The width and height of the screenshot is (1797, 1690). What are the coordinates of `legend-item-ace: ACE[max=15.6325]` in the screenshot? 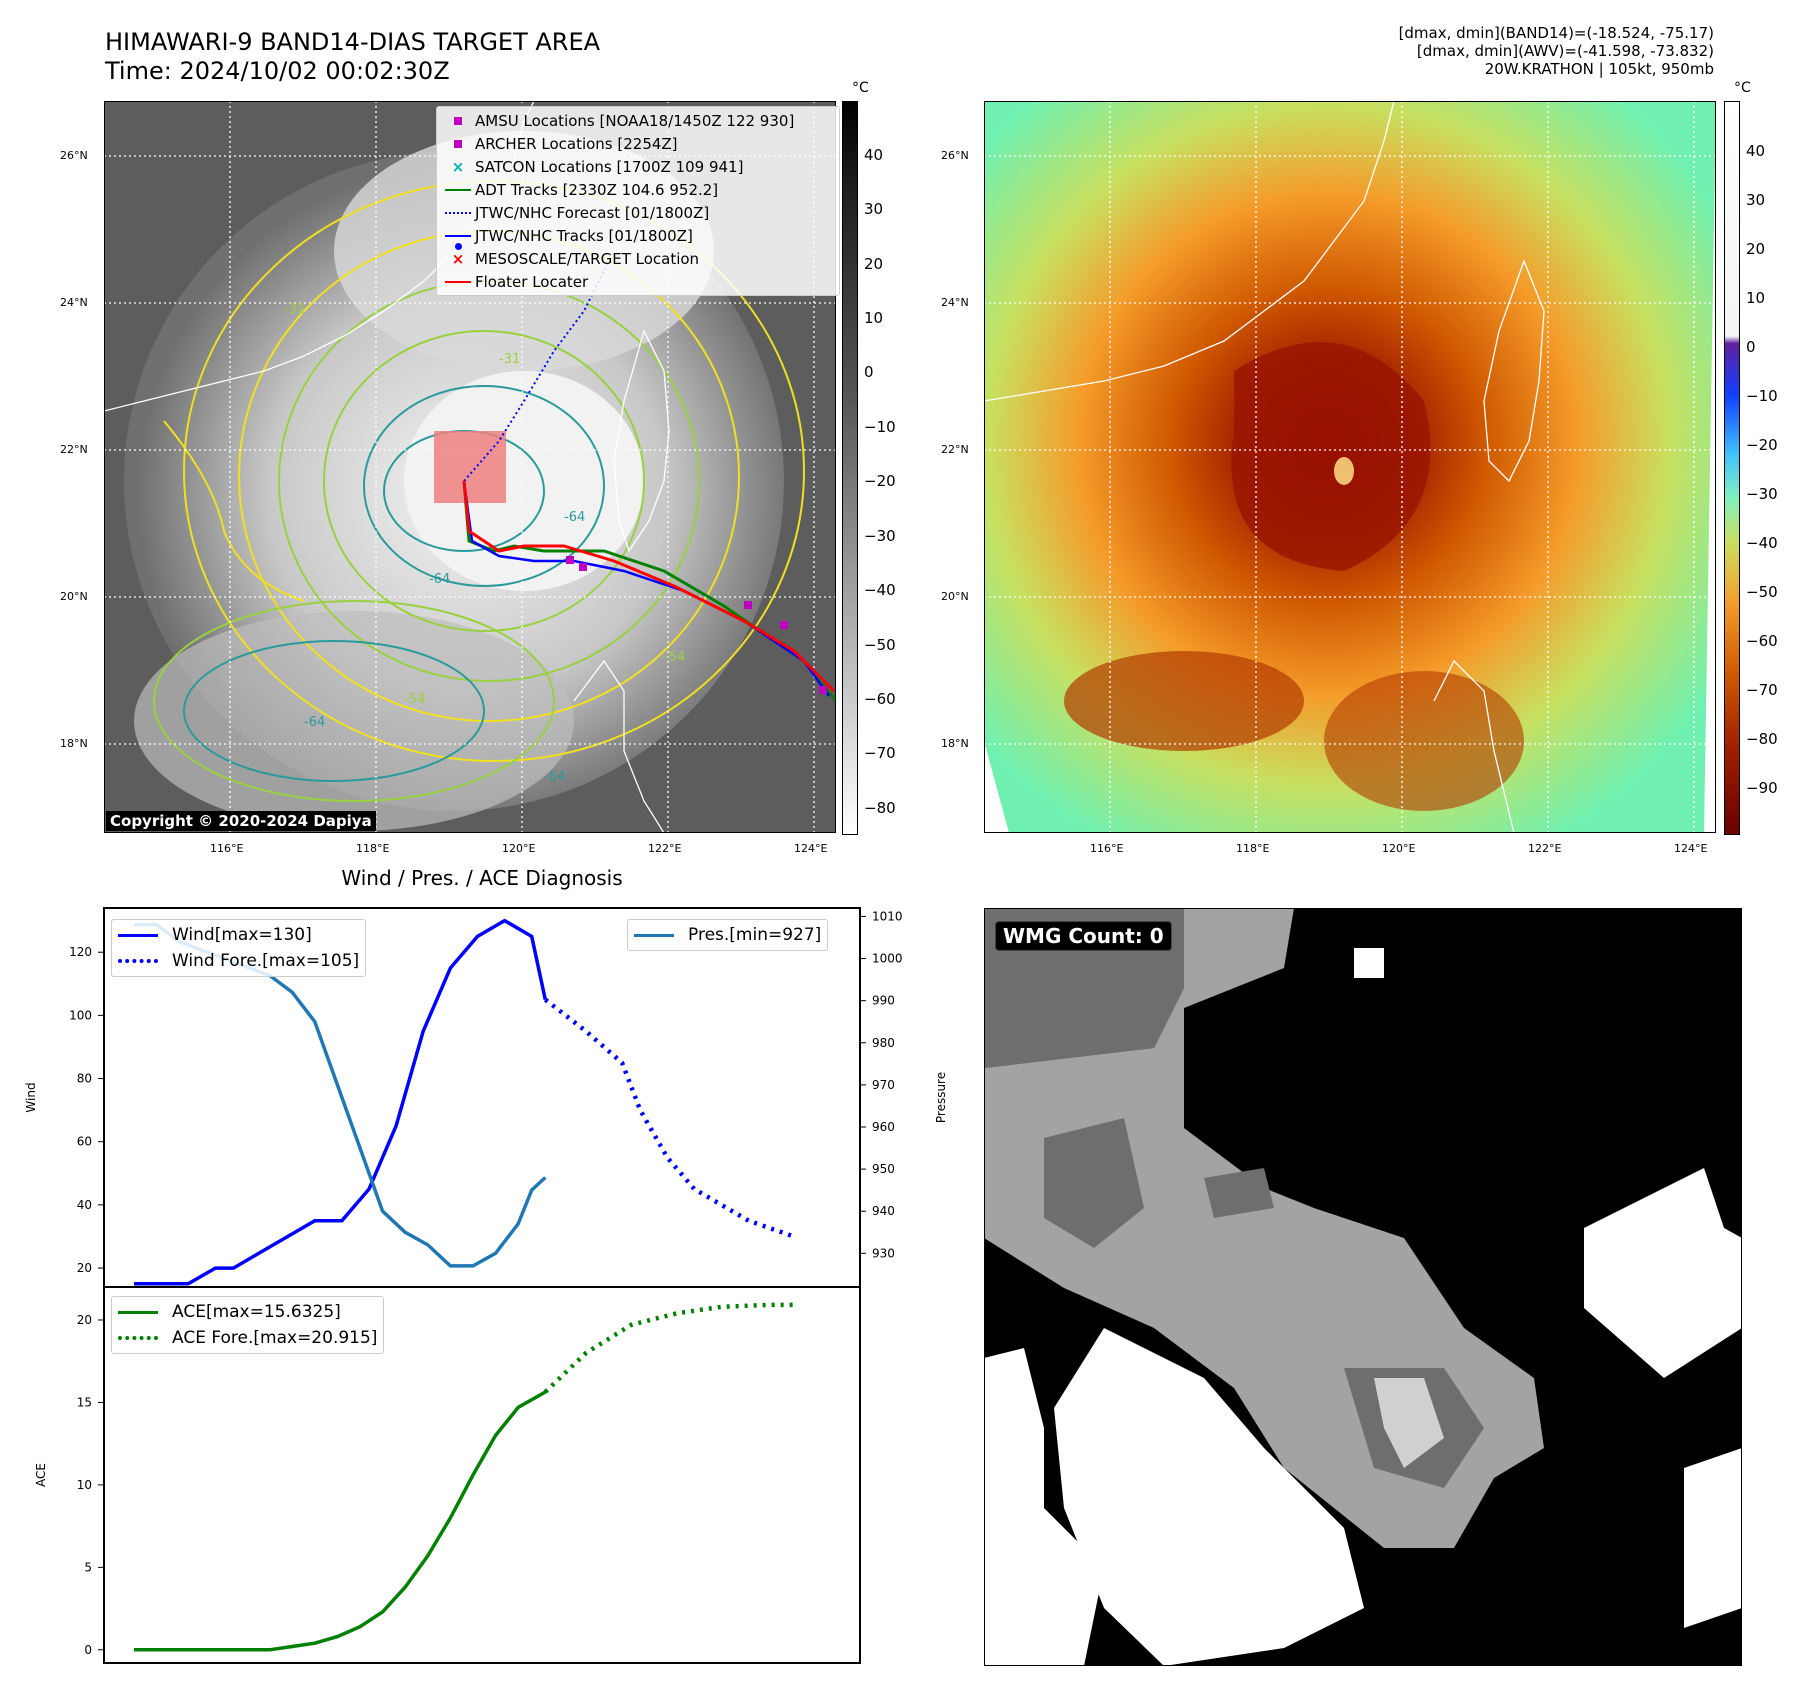 It's located at (247, 1312).